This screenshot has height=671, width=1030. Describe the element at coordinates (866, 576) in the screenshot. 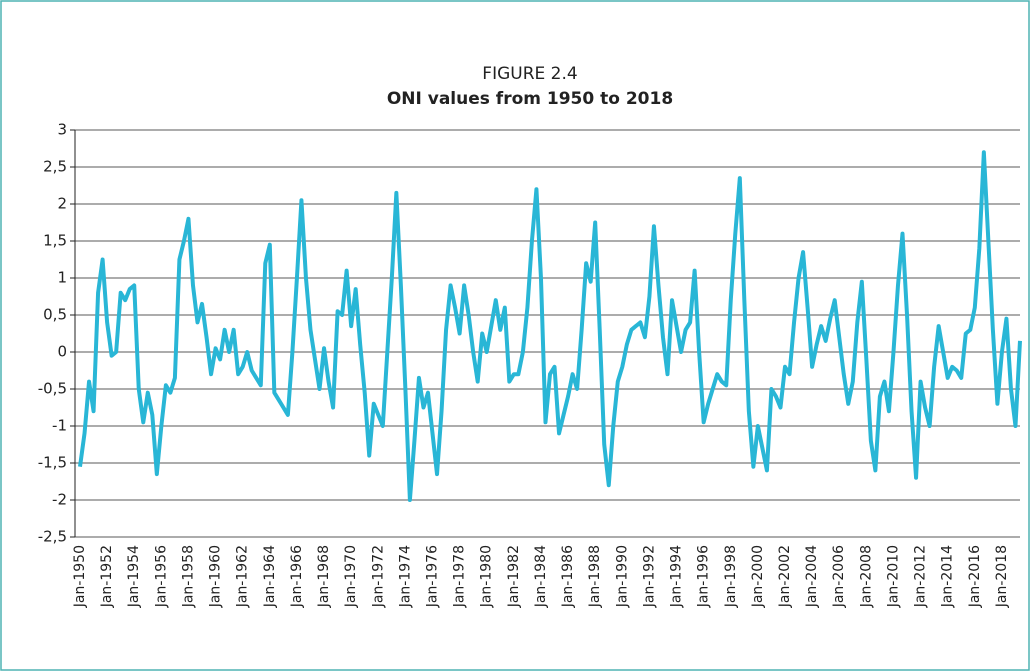

I see `x-tick-label: Jan-2008` at that location.